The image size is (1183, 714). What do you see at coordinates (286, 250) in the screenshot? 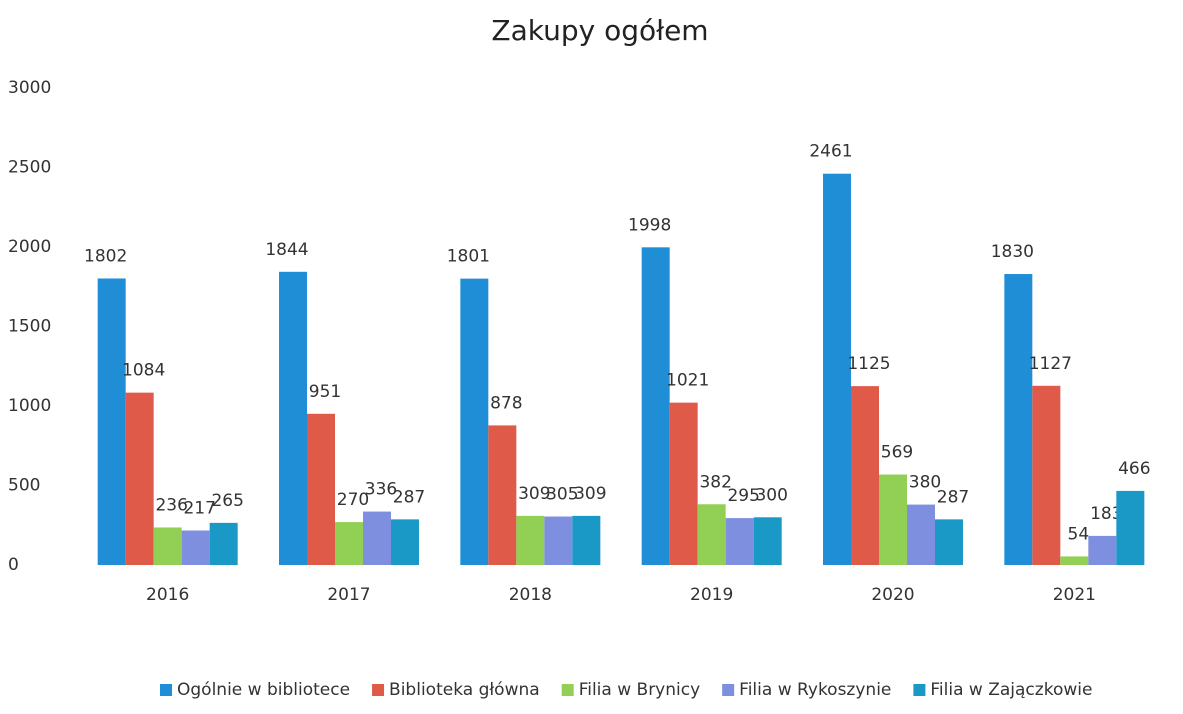
I see `data-label: 1844` at bounding box center [286, 250].